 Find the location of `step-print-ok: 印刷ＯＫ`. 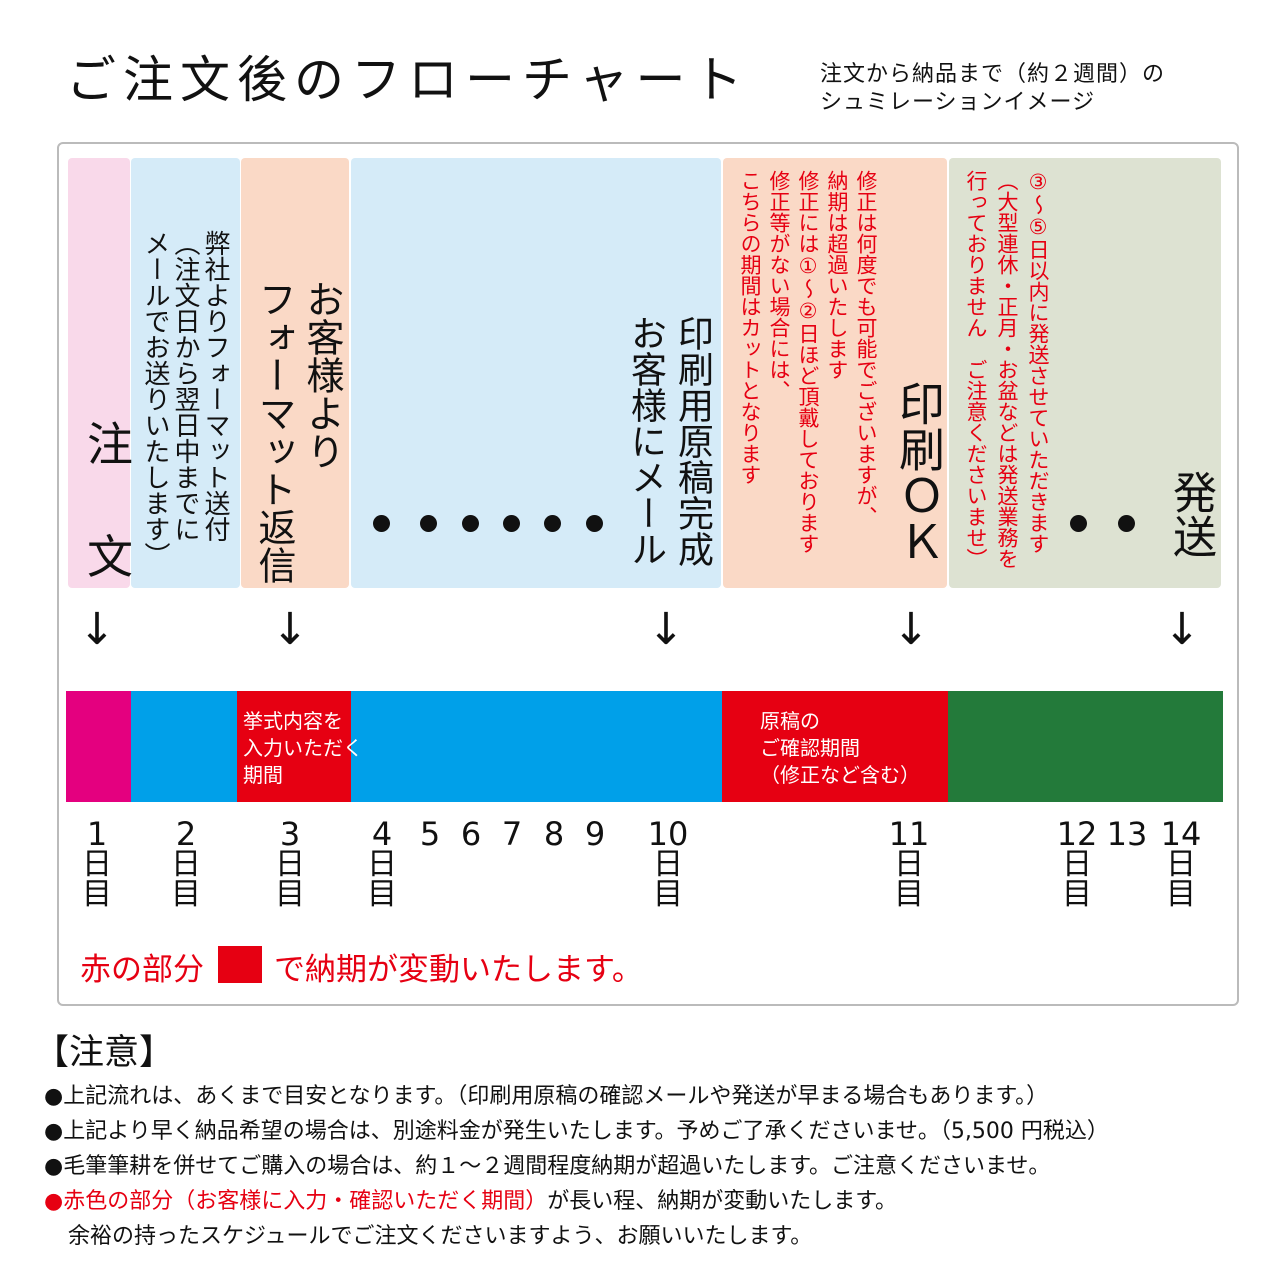

step-print-ok: 印刷ＯＫ is located at coordinates (919, 472).